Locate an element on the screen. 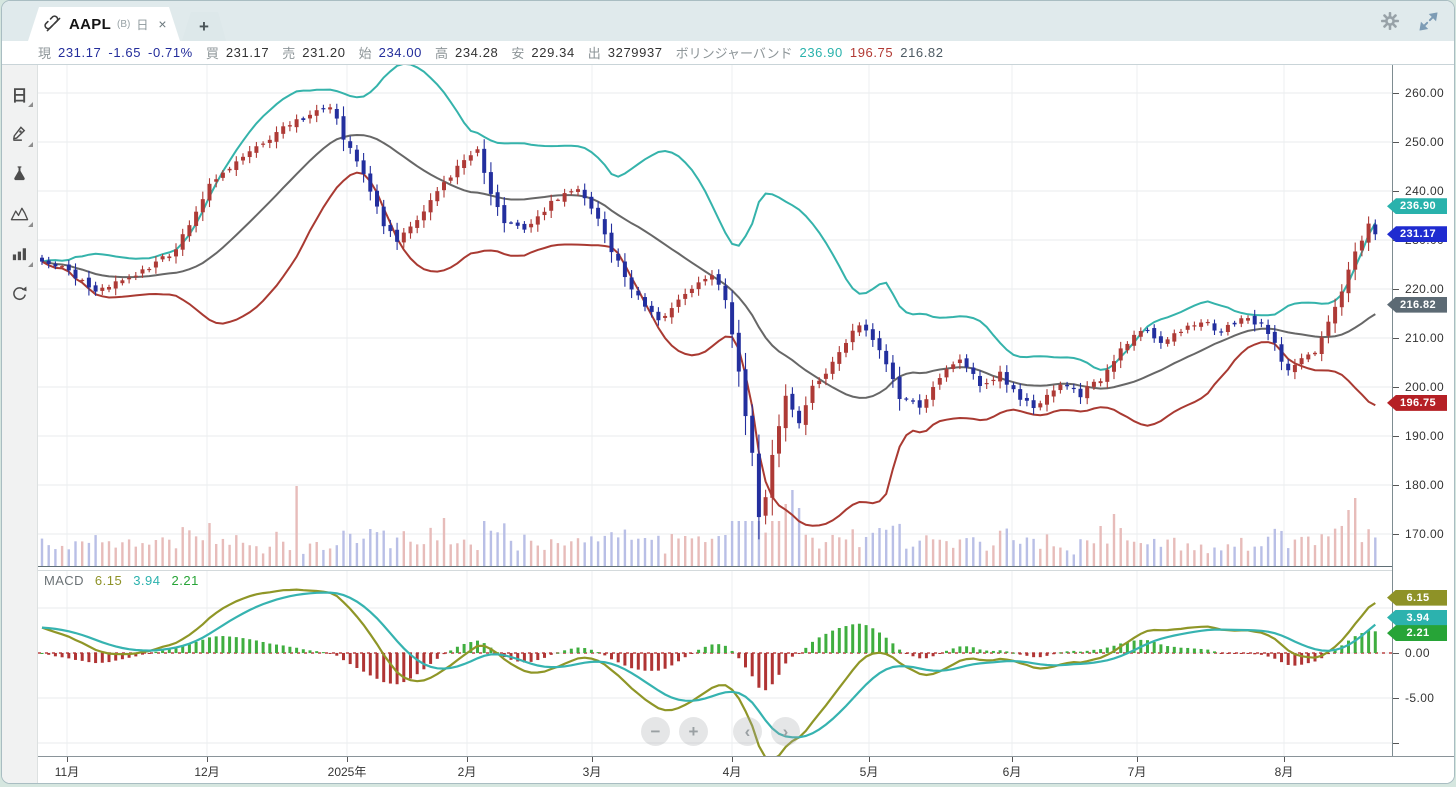 This screenshot has width=1456, height=787. axis-tick-label: 260.00 is located at coordinates (1425, 93).